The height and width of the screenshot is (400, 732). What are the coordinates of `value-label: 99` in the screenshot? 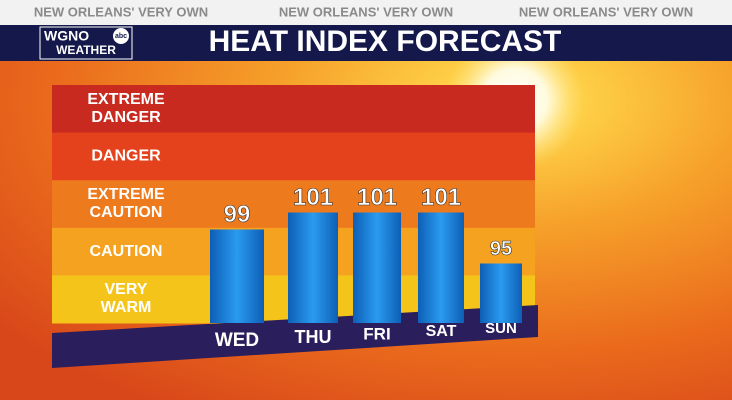 It's located at (237, 214).